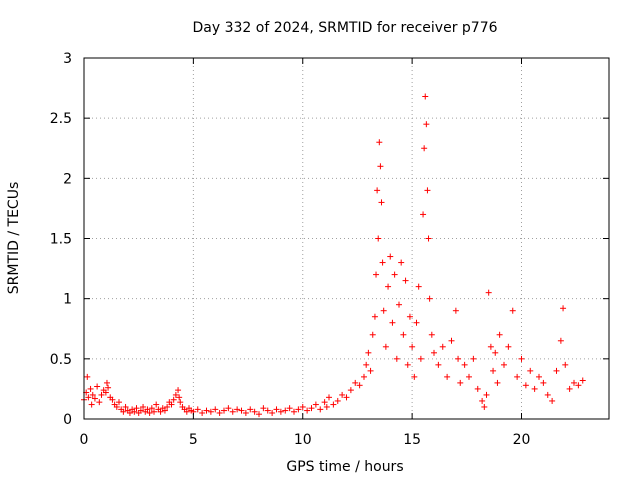 The height and width of the screenshot is (480, 640). What do you see at coordinates (193, 440) in the screenshot?
I see `x-tick-label: 5` at bounding box center [193, 440].